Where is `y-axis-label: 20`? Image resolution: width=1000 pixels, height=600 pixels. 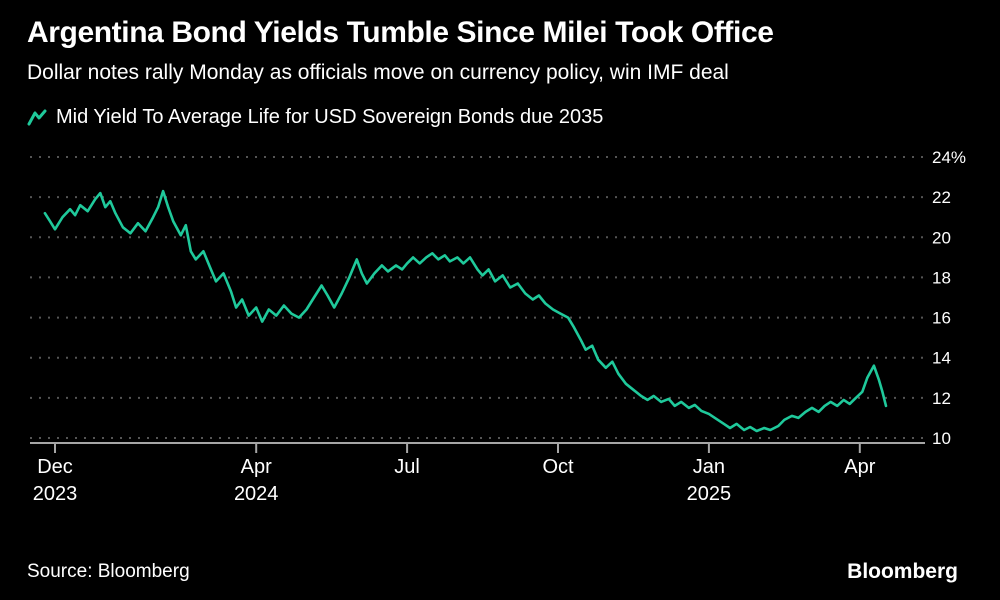
y-axis-label: 20 is located at coordinates (941, 237).